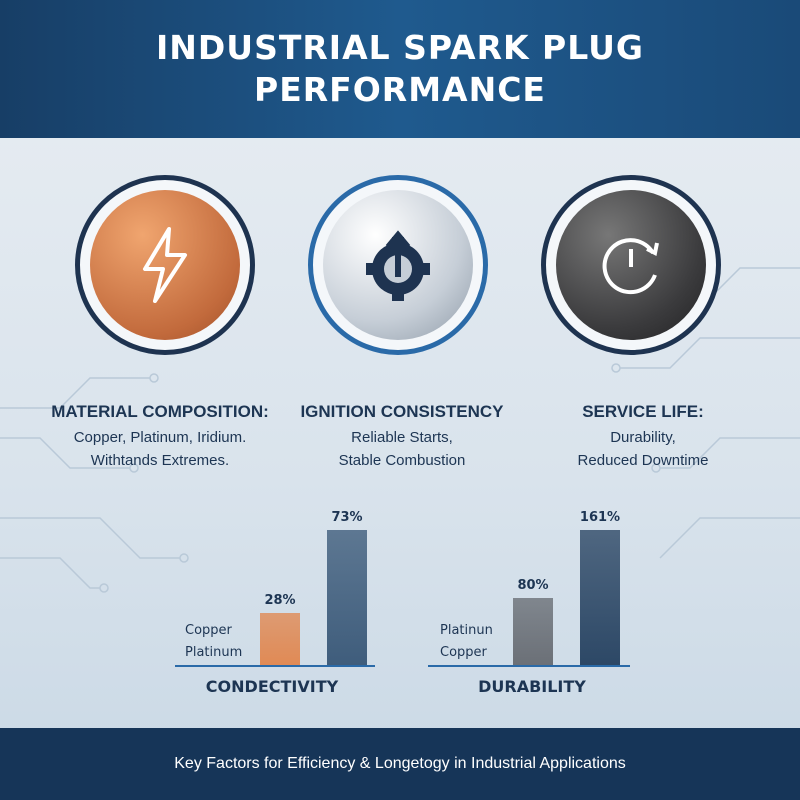 The width and height of the screenshot is (800, 800). What do you see at coordinates (402, 411) in the screenshot?
I see `feature-title: IGNITION CONSISTENCY` at bounding box center [402, 411].